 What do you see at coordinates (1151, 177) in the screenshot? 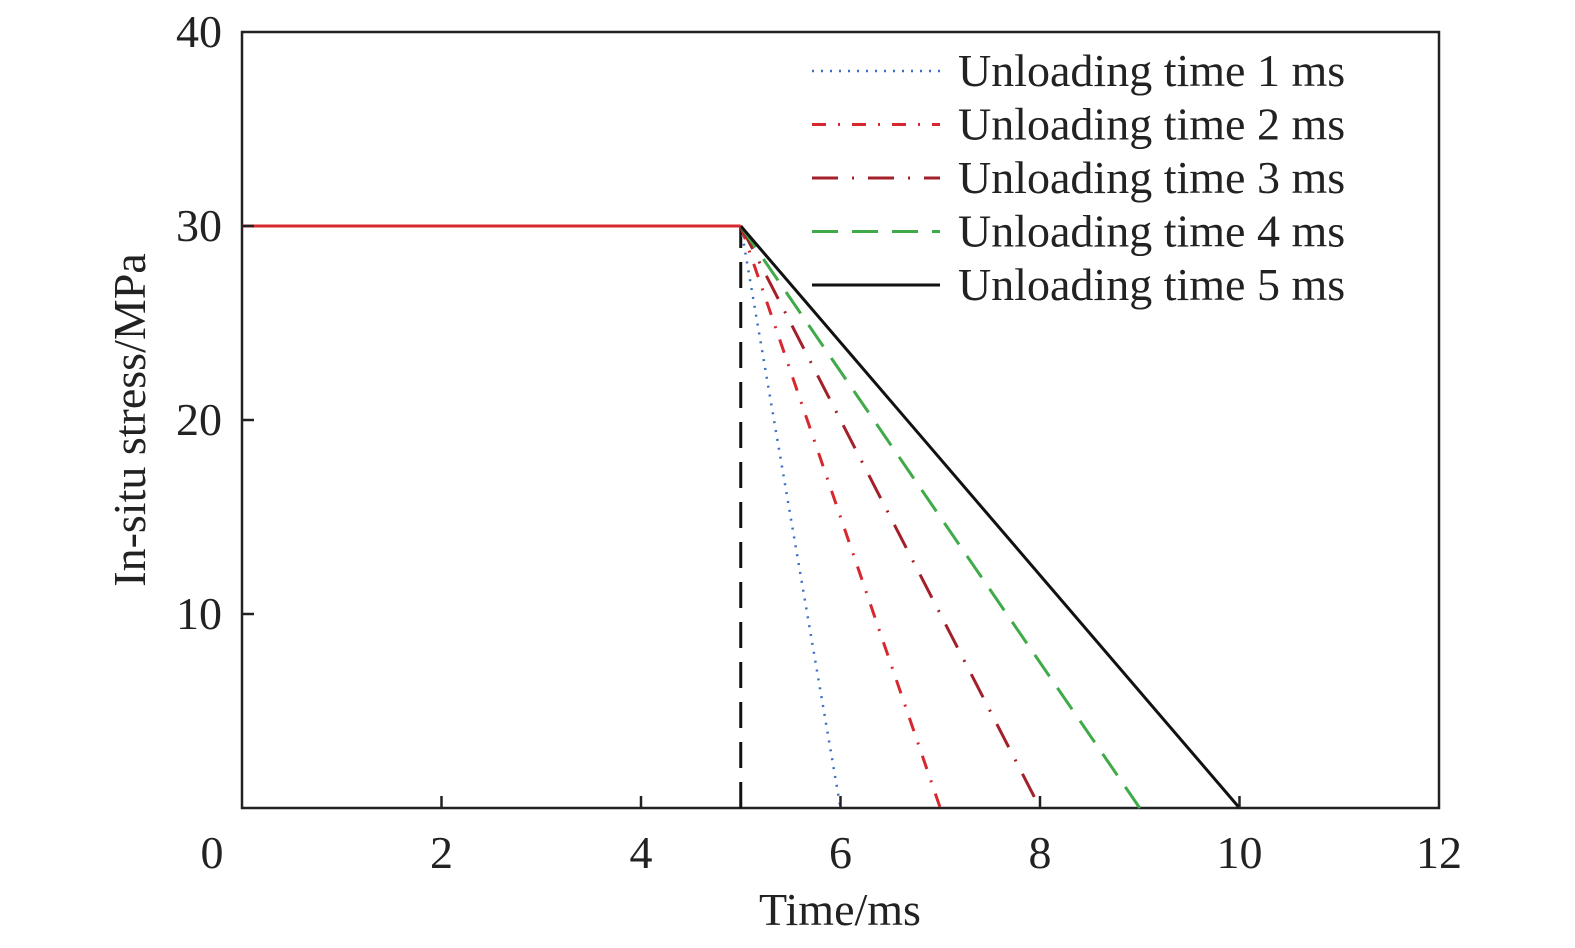
I see `legend-label-3: Unloading time 3 ms` at bounding box center [1151, 177].